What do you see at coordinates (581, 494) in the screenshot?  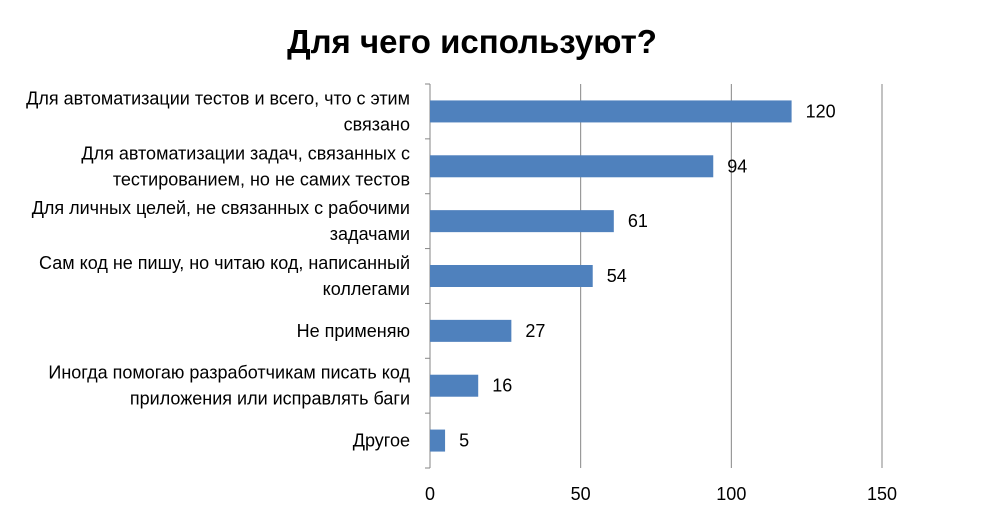 I see `x-tick-label: 50` at bounding box center [581, 494].